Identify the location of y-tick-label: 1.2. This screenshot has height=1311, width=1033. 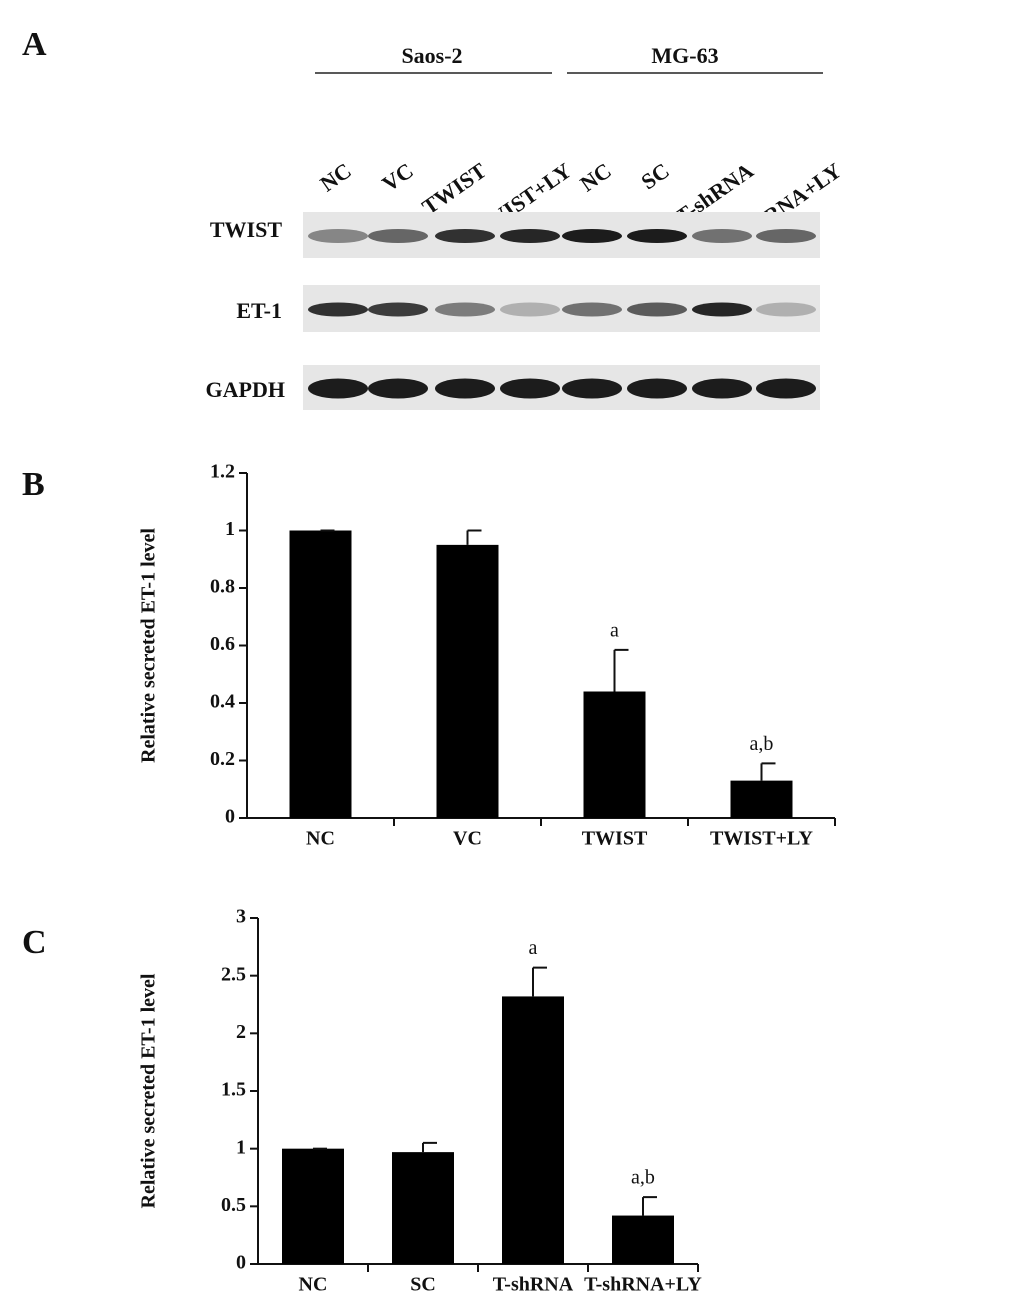
(222, 472).